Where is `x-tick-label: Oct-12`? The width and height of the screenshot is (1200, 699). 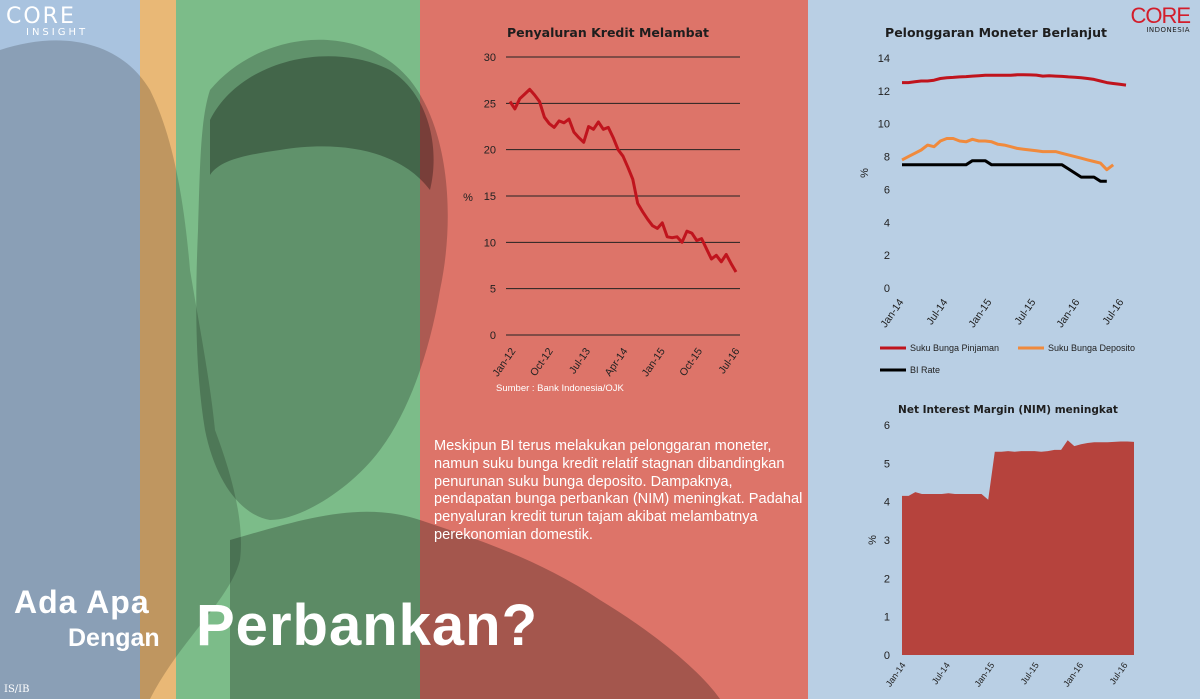 x-tick-label: Oct-12 is located at coordinates (542, 362).